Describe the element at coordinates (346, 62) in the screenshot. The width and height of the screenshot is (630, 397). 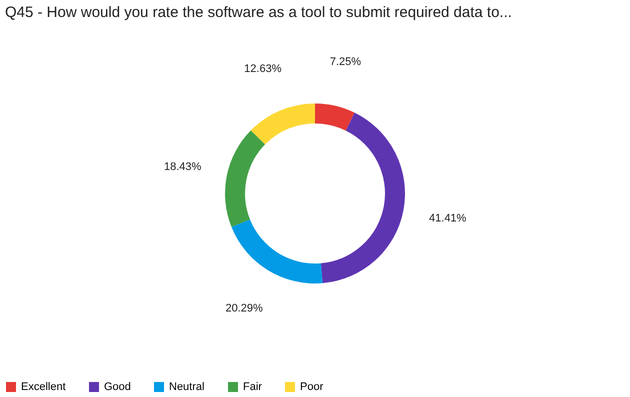
I see `data-label: 7.25%` at that location.